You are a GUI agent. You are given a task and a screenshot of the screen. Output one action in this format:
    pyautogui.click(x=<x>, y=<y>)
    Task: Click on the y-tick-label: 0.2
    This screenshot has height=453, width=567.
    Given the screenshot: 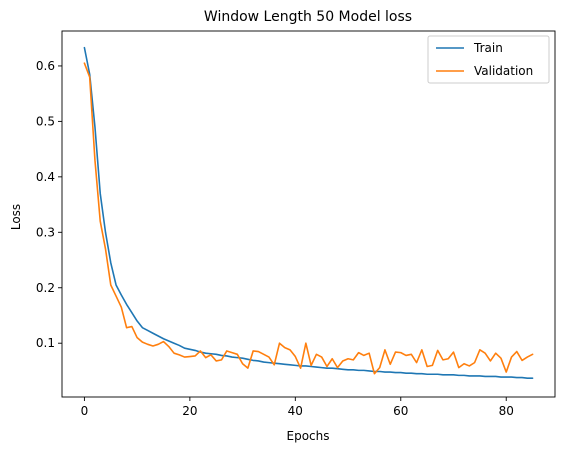 What is the action you would take?
    pyautogui.click(x=45, y=288)
    